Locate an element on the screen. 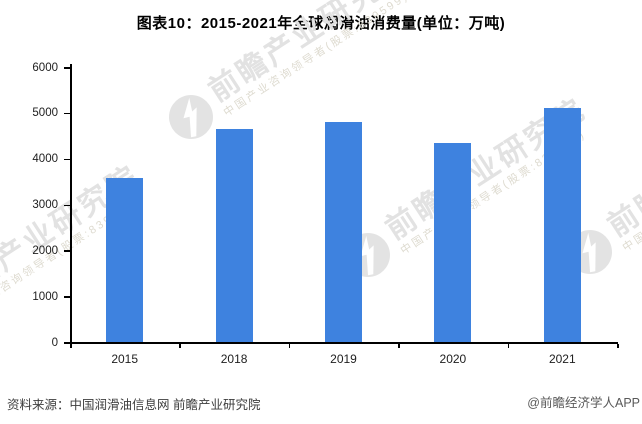 The width and height of the screenshot is (642, 424). x-tick-label: 2019 is located at coordinates (343, 359).